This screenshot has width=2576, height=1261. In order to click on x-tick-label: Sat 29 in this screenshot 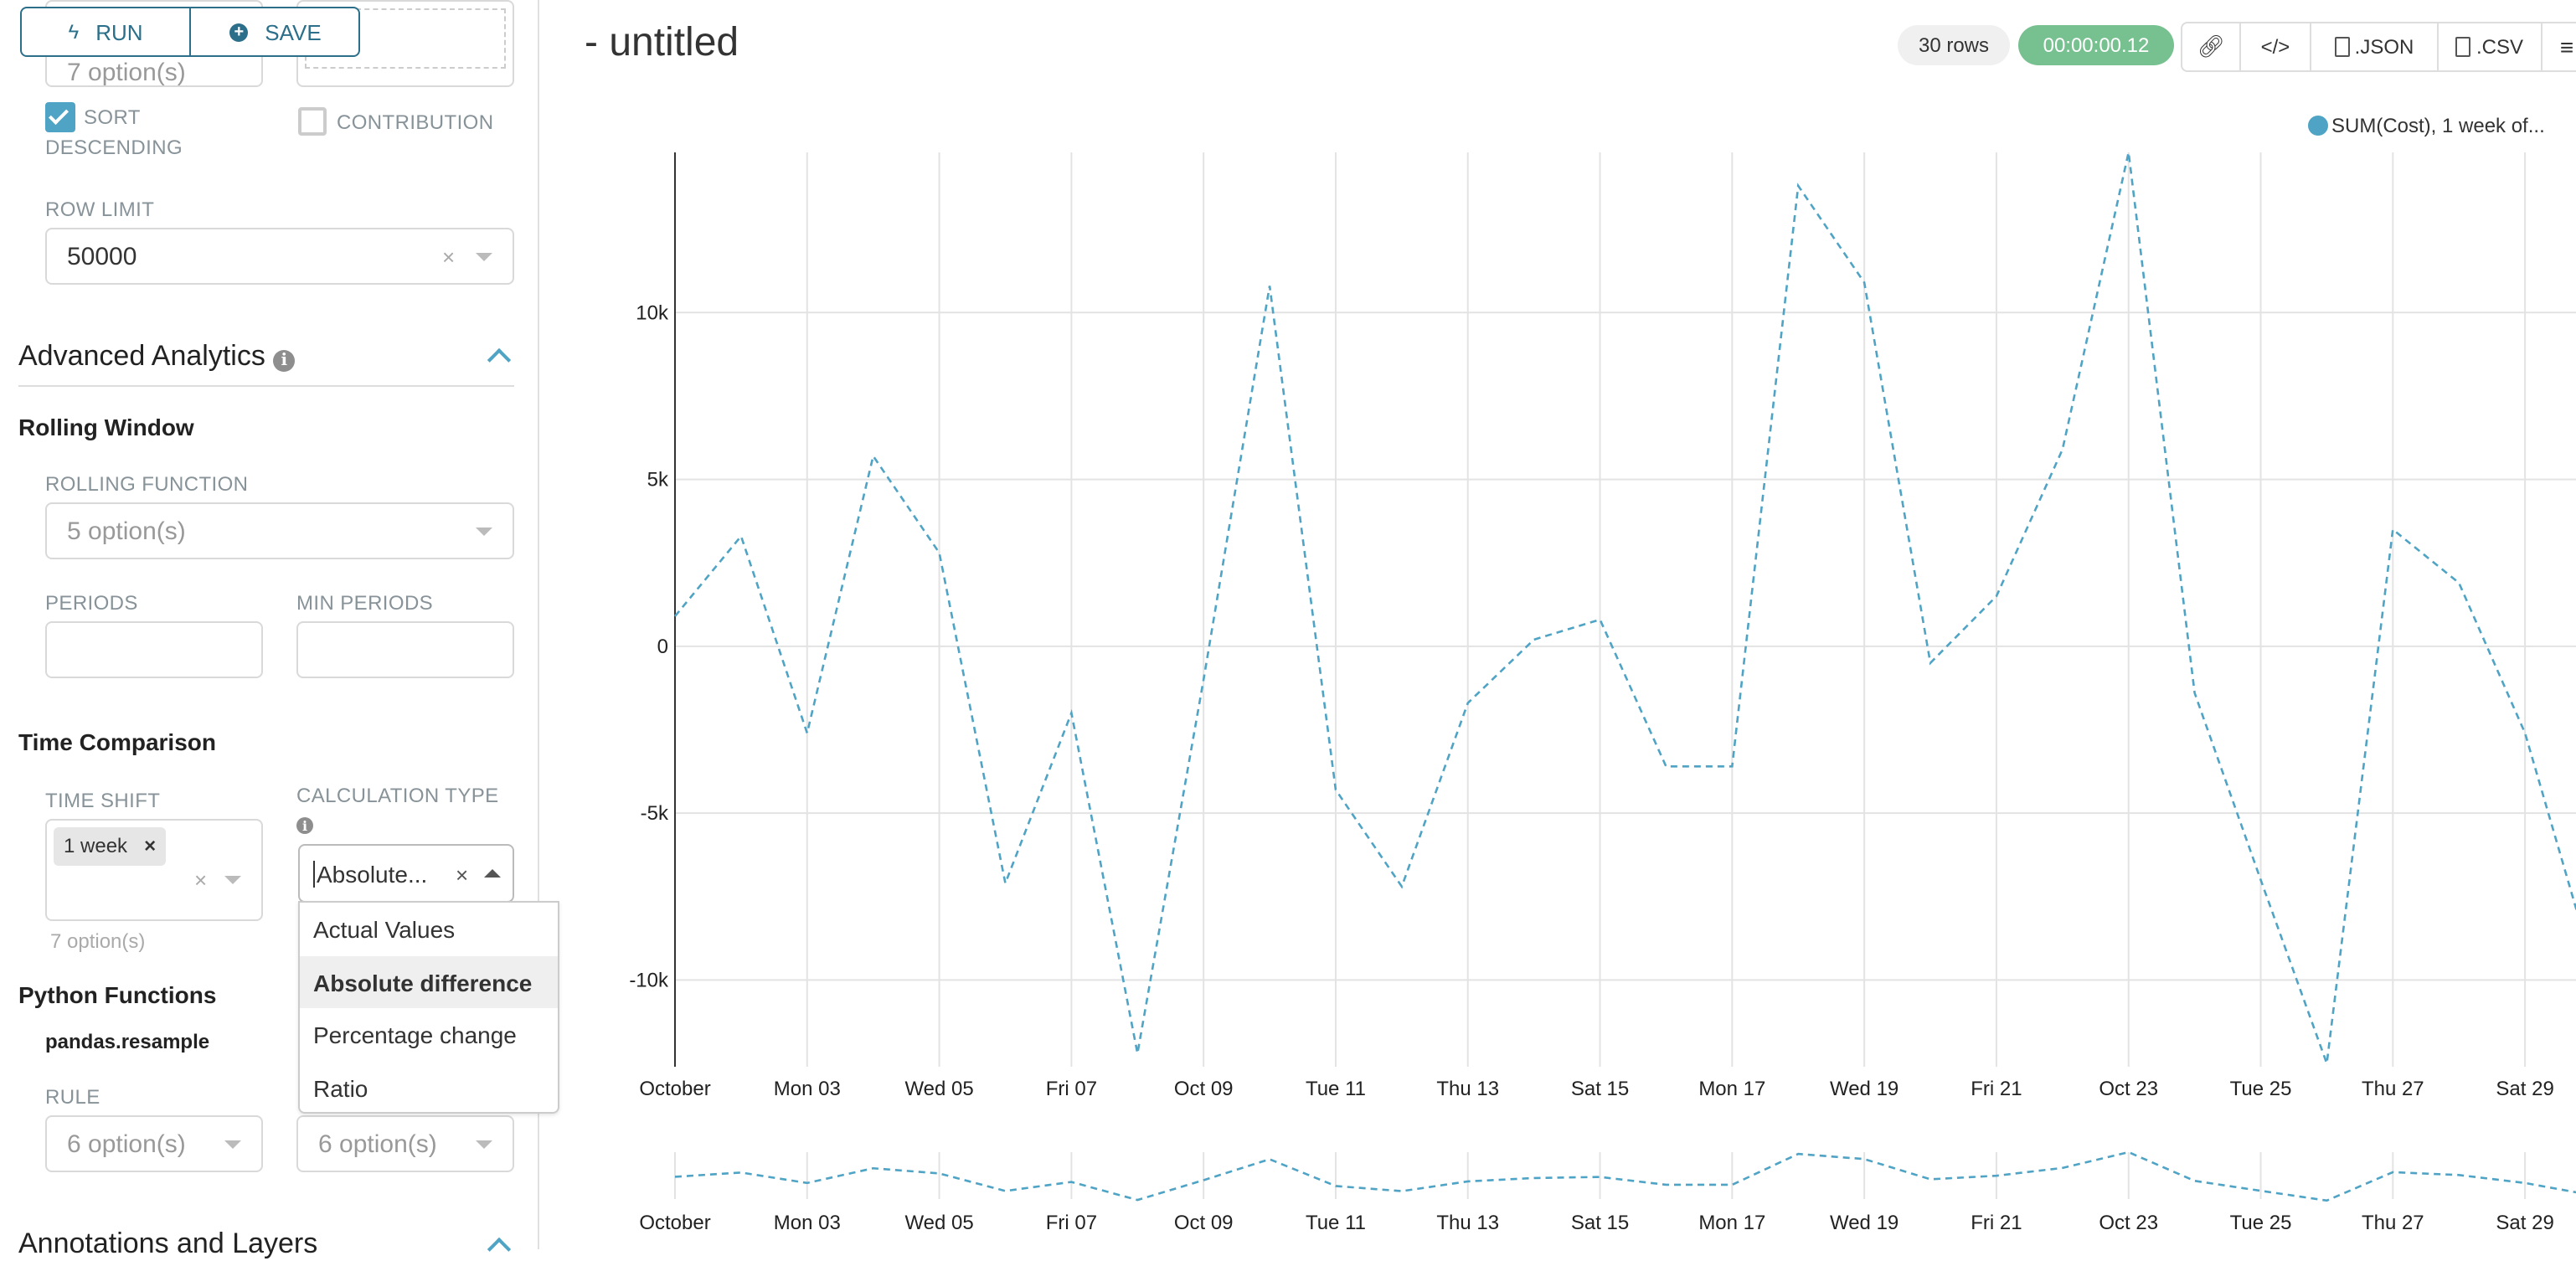, I will do `click(2524, 1089)`.